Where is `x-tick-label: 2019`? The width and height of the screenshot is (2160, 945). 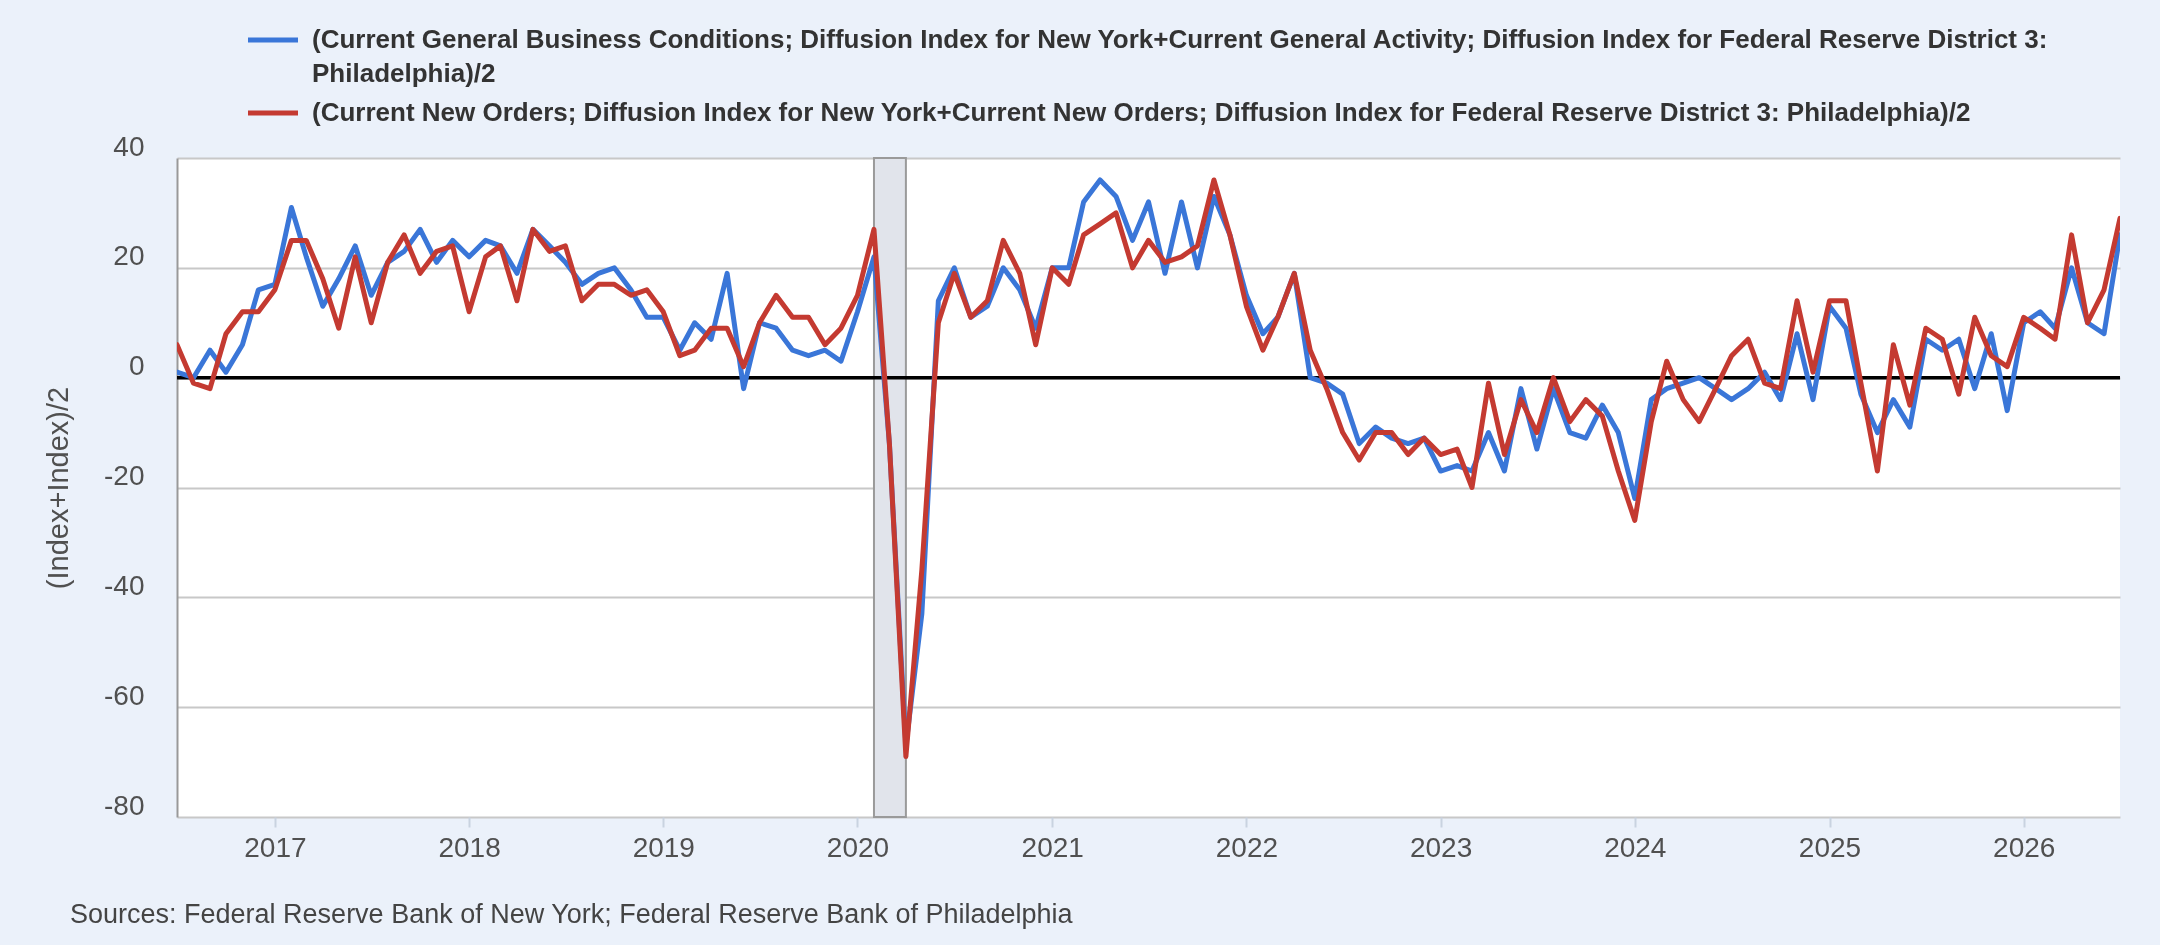
x-tick-label: 2019 is located at coordinates (663, 847).